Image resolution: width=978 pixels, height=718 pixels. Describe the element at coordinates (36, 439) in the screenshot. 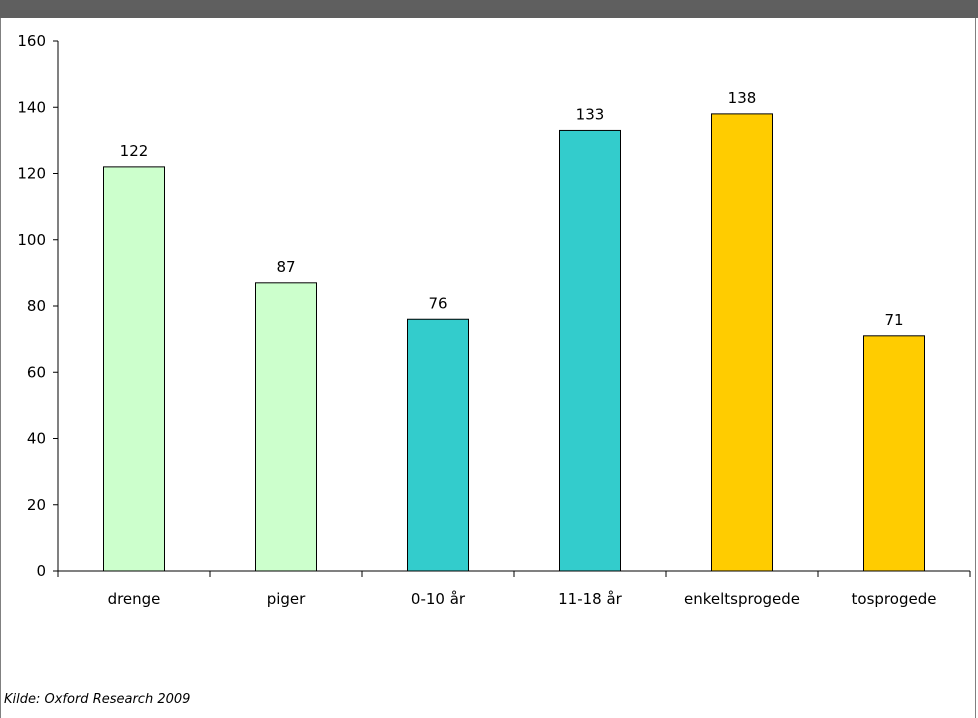

I see `y-tick-label: 40` at that location.